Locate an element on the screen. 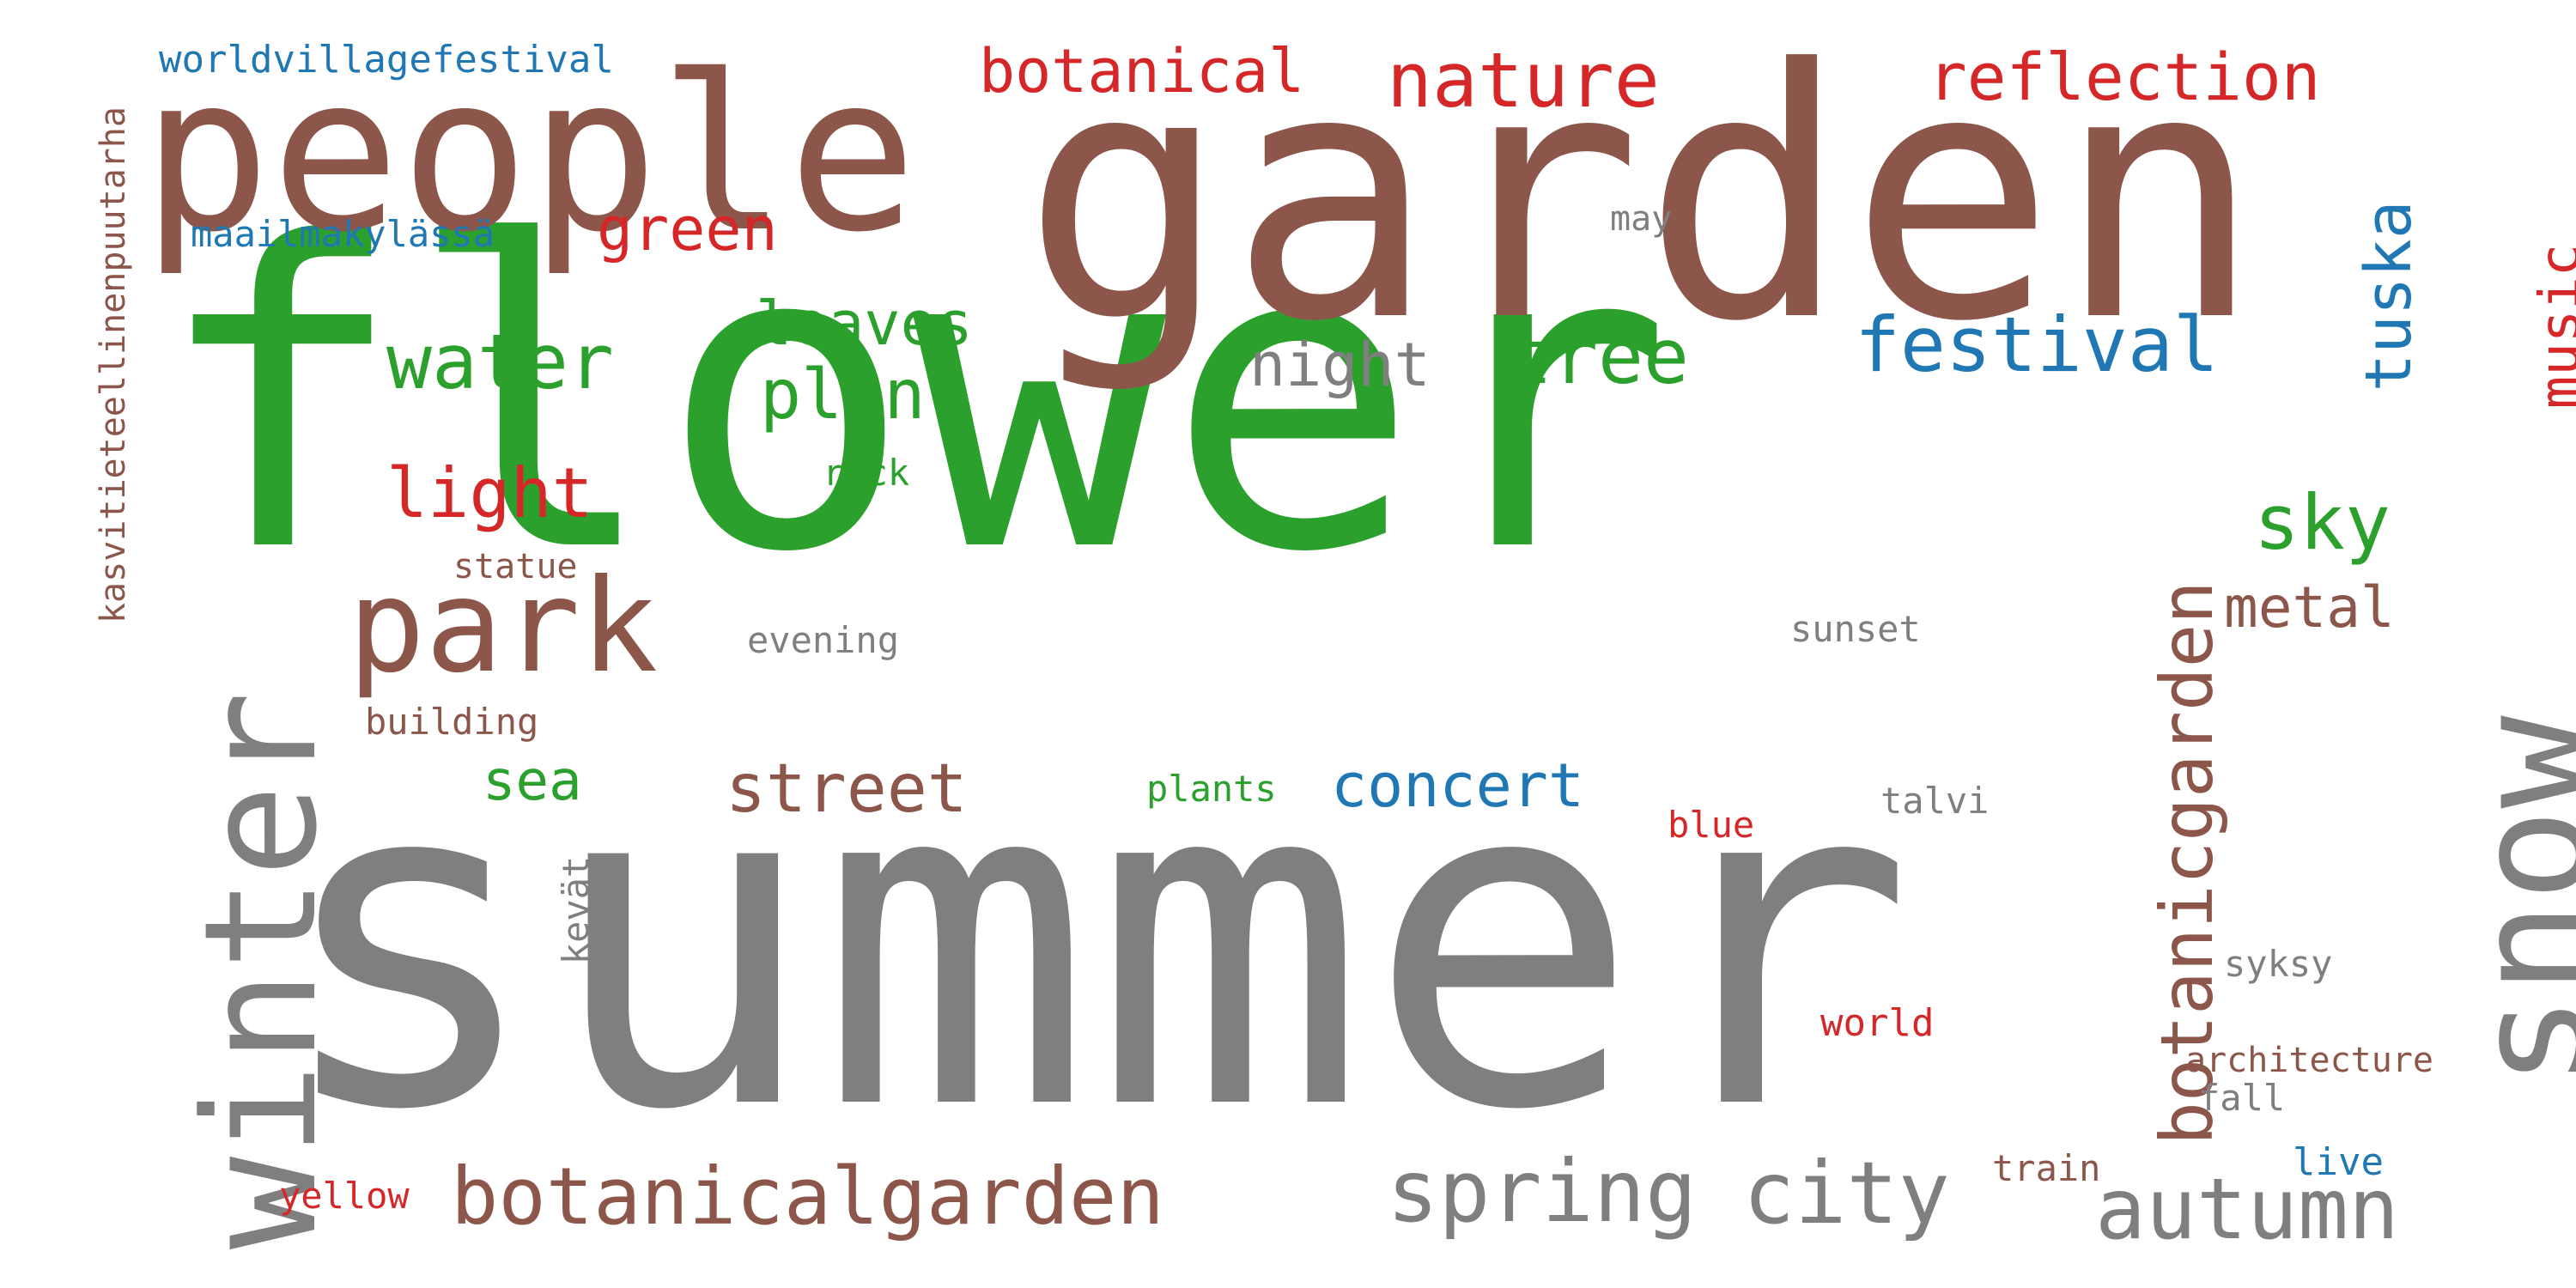 This screenshot has width=2576, height=1288. word-botanical: botanical is located at coordinates (1141, 71).